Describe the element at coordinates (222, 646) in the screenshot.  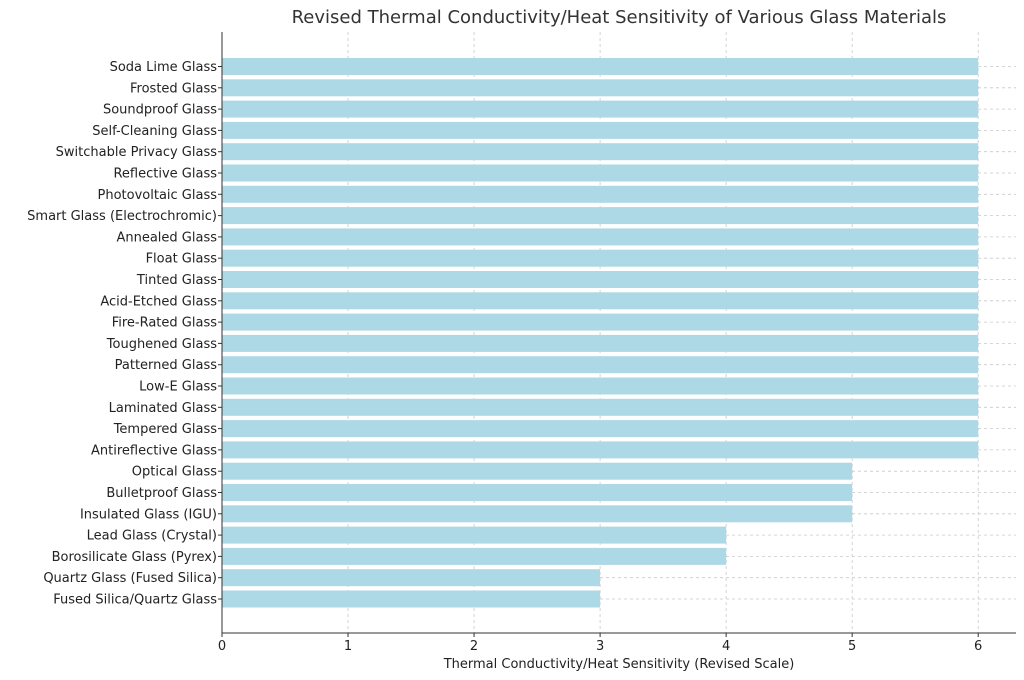
I see `x-tick-label: 0` at that location.